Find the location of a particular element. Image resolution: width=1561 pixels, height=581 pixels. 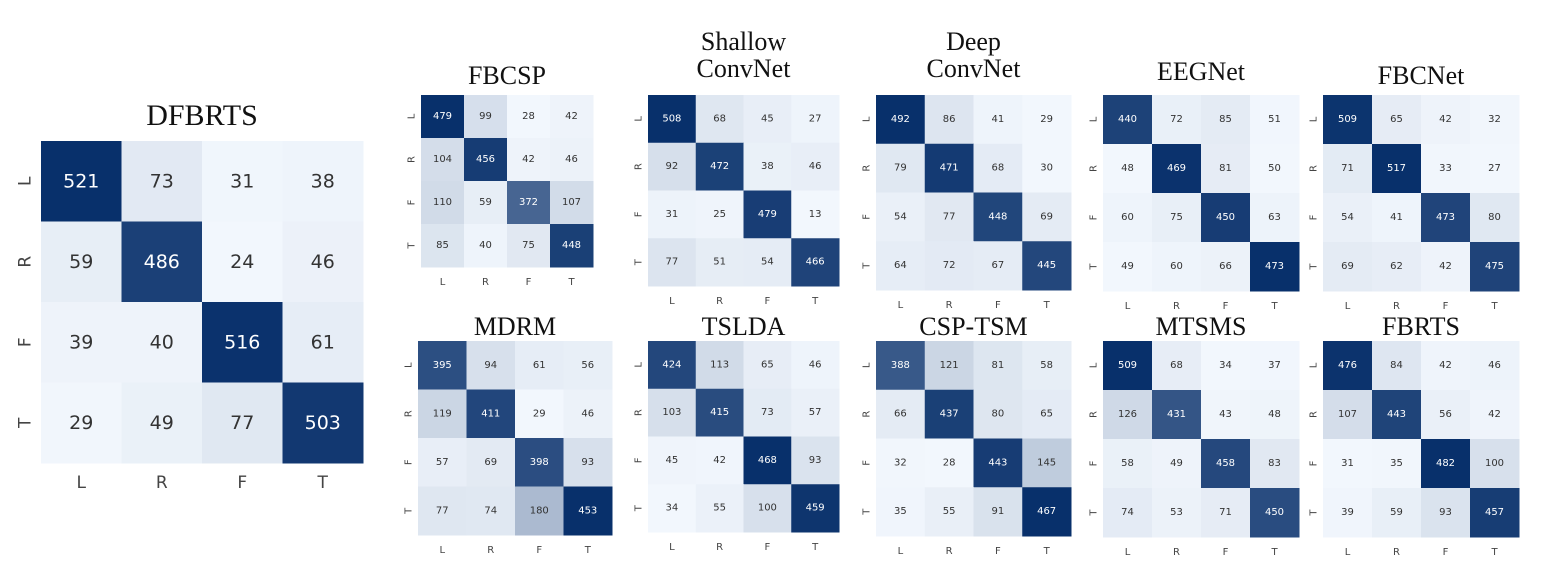

cell-value: 54 is located at coordinates (1347, 217).